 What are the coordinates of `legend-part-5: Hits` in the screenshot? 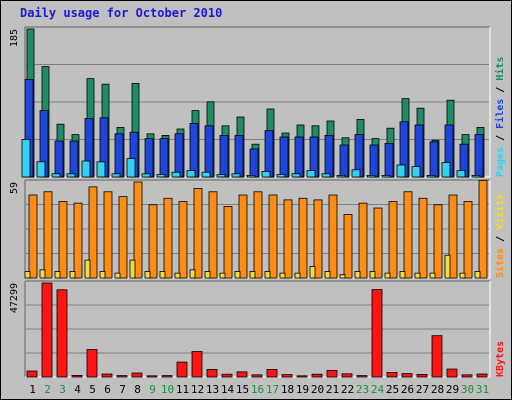 It's located at (500, 69).